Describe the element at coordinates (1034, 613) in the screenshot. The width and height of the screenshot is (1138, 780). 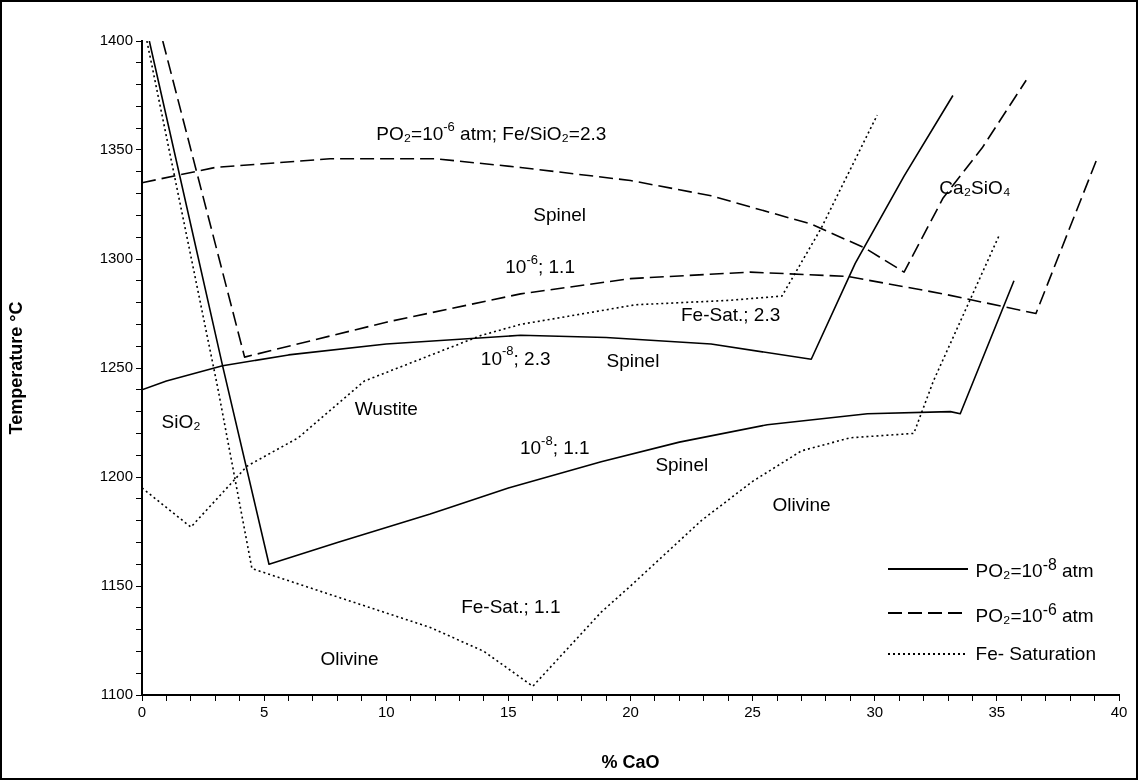
I see `legend-label: PO₂=10$^{-6}$ atm` at that location.